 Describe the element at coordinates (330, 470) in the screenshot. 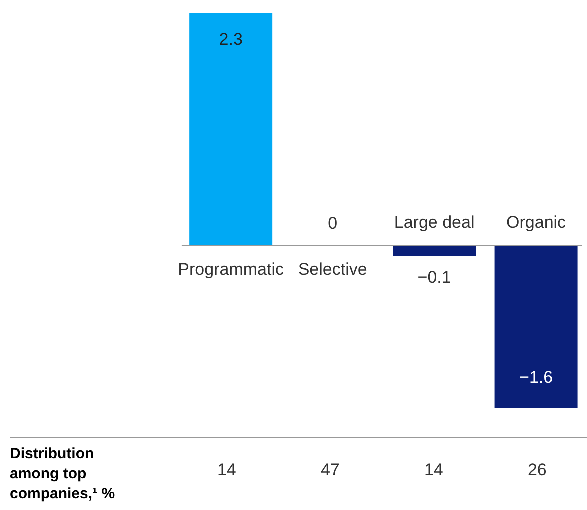

I see `data-label: 47` at that location.